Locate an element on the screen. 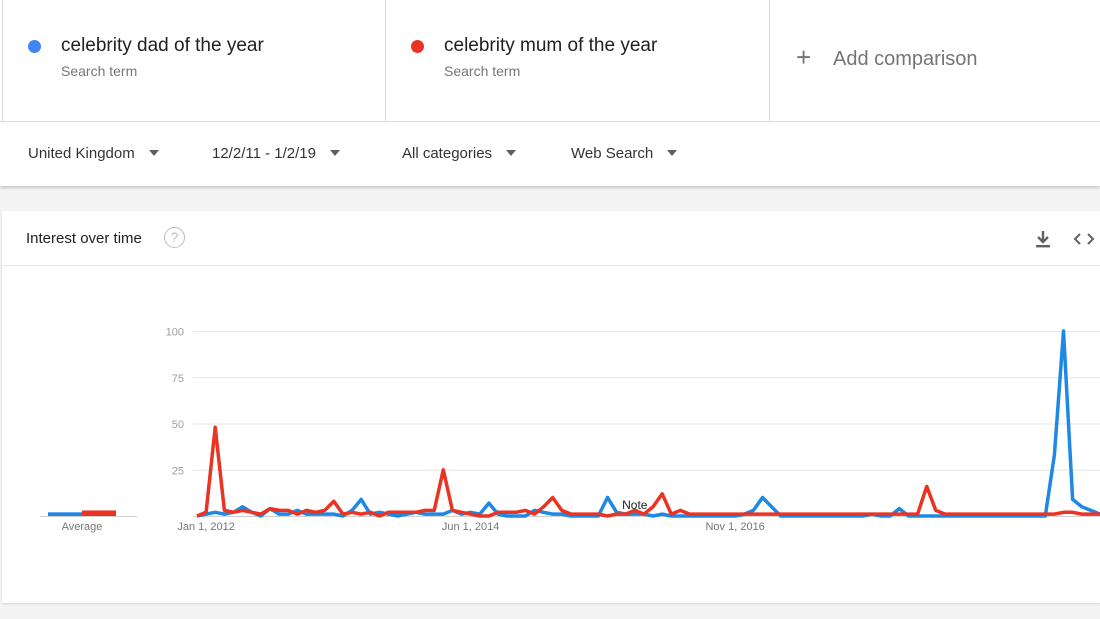 The height and width of the screenshot is (619, 1100). plus-icon: + is located at coordinates (804, 57).